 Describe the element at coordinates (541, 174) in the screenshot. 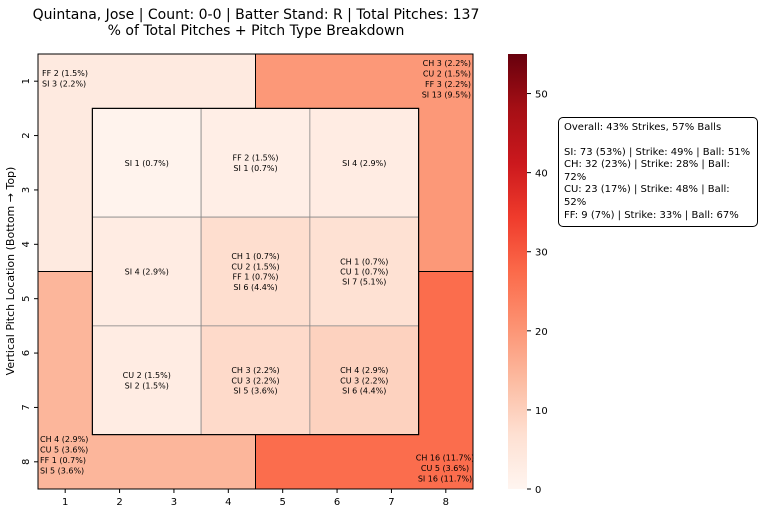

I see `colorbar-tick-label: 40` at that location.